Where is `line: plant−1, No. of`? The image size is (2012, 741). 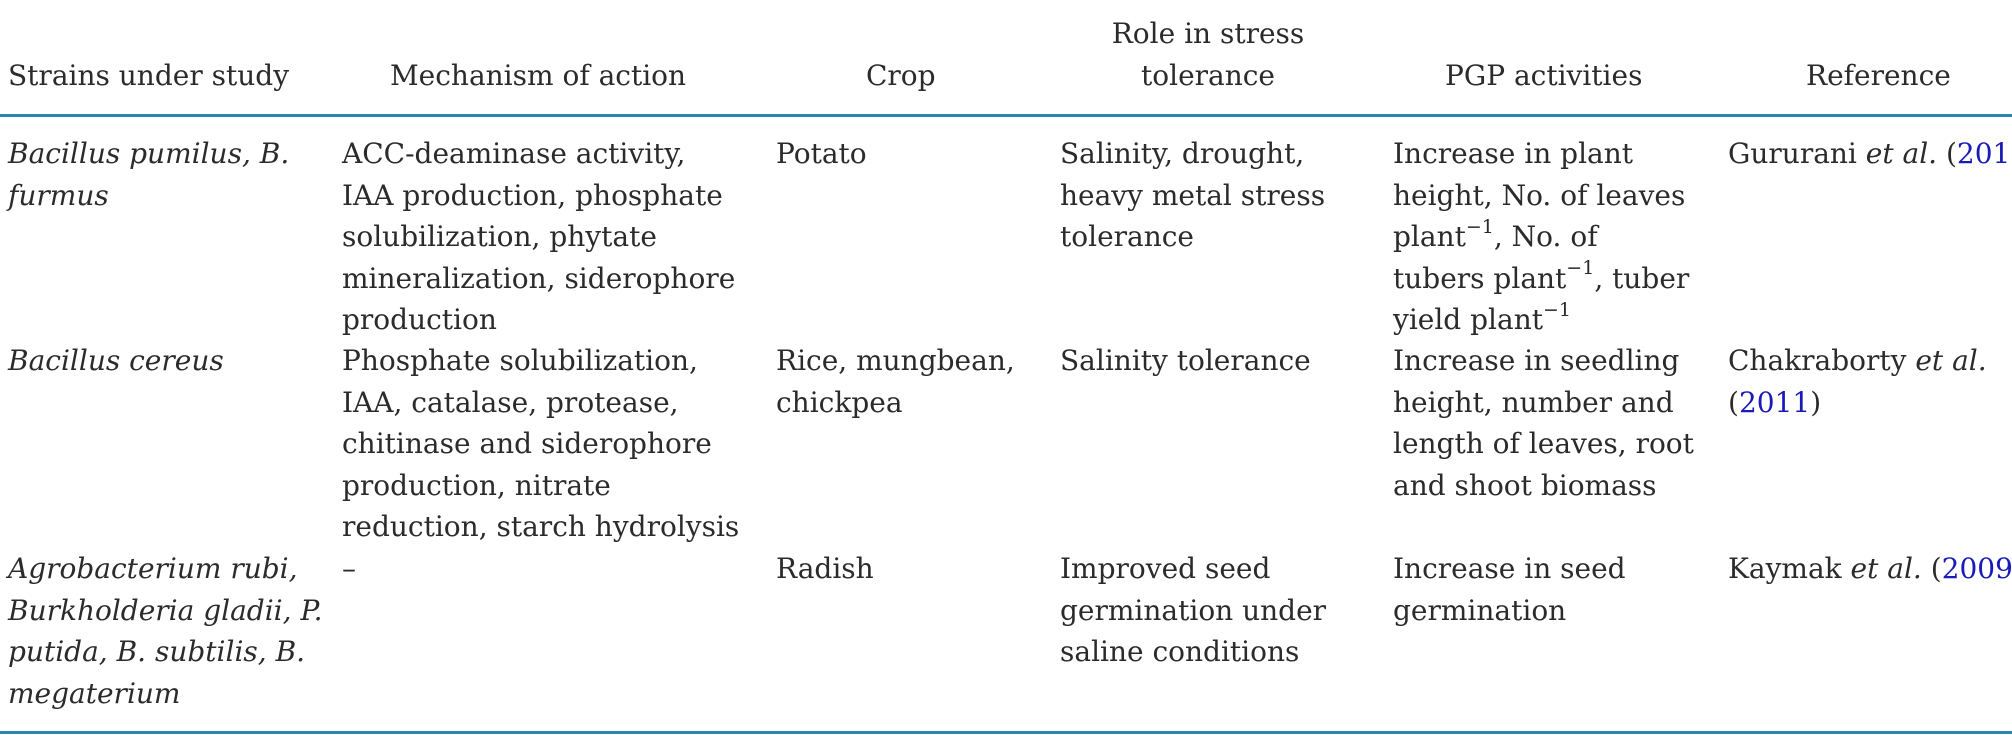 line: plant−1, No. of is located at coordinates (1541, 237).